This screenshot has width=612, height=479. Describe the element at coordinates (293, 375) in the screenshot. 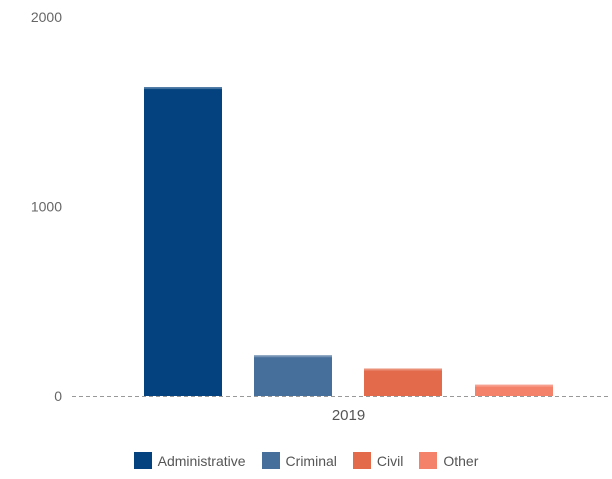

I see `bar-criminal` at that location.